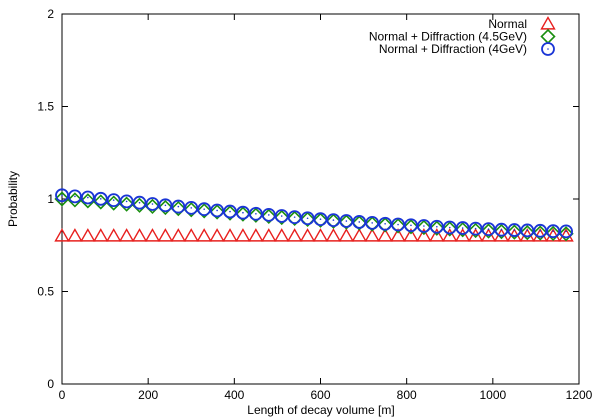  What do you see at coordinates (50, 14) in the screenshot?
I see `y-tick-label: 2` at bounding box center [50, 14].